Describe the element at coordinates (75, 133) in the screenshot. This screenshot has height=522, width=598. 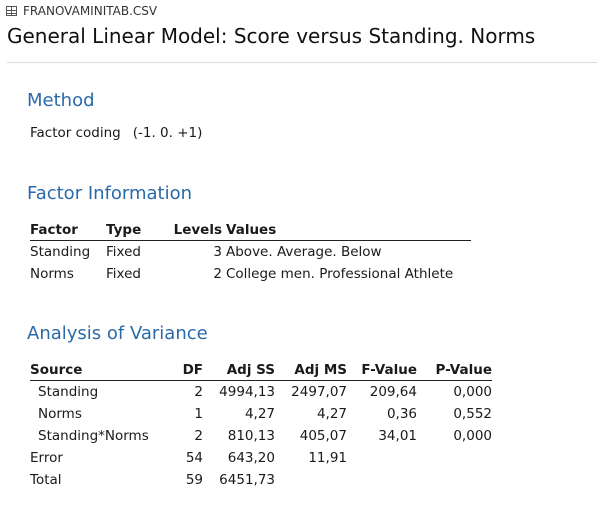
I see `method-label: Factor coding` at that location.